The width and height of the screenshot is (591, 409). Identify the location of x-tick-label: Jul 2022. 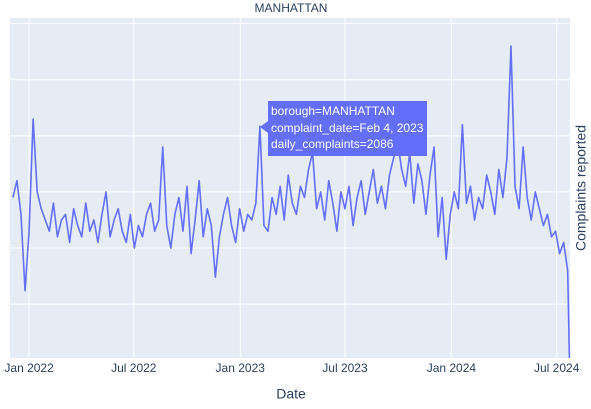
(134, 368).